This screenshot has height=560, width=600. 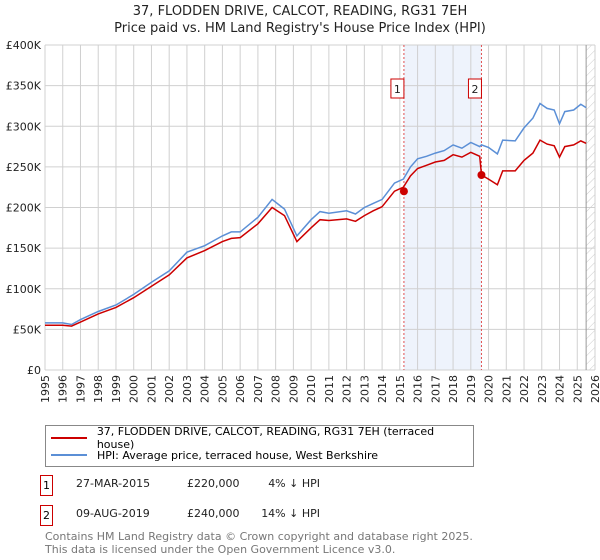 What do you see at coordinates (46, 485) in the screenshot?
I see `sale-badge: 1` at bounding box center [46, 485].